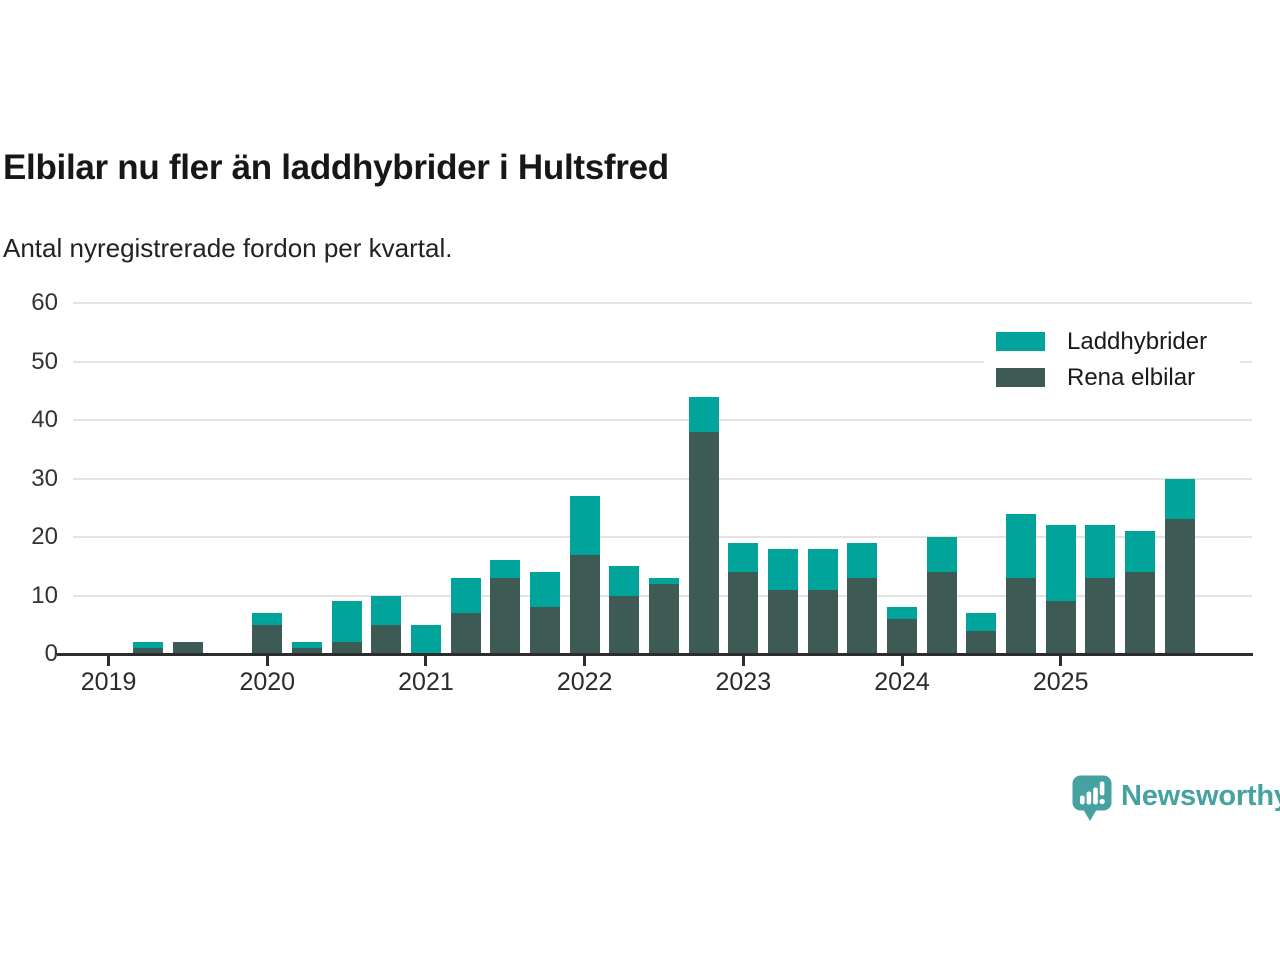  I want to click on bar-2020-k4-laddhybrider, so click(386, 610).